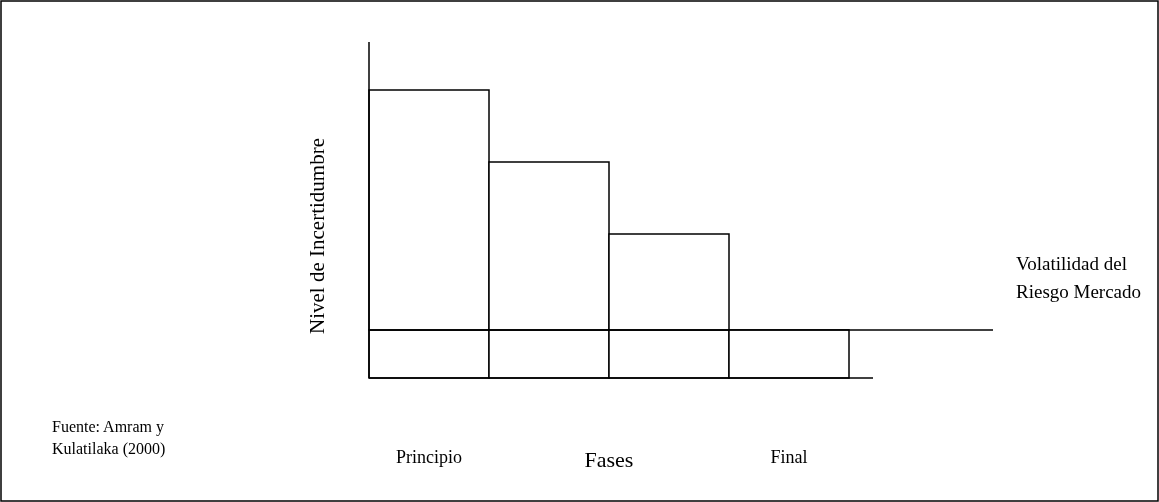 This screenshot has height=502, width=1159. I want to click on y-axis-title: Nivel de Incertidumbre, so click(317, 236).